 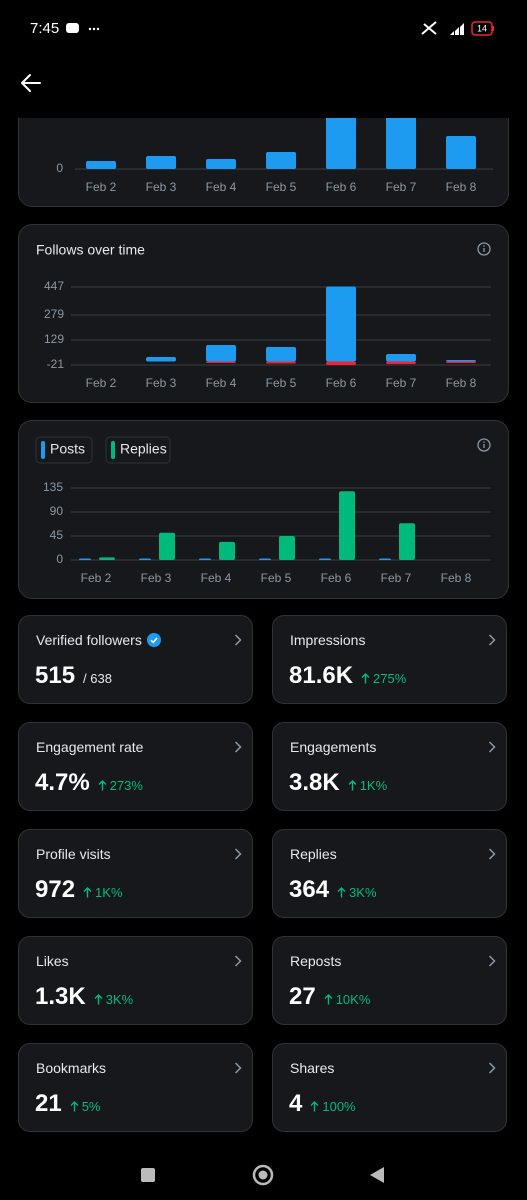 I want to click on x-tick-label: Feb 4, so click(x=221, y=383).